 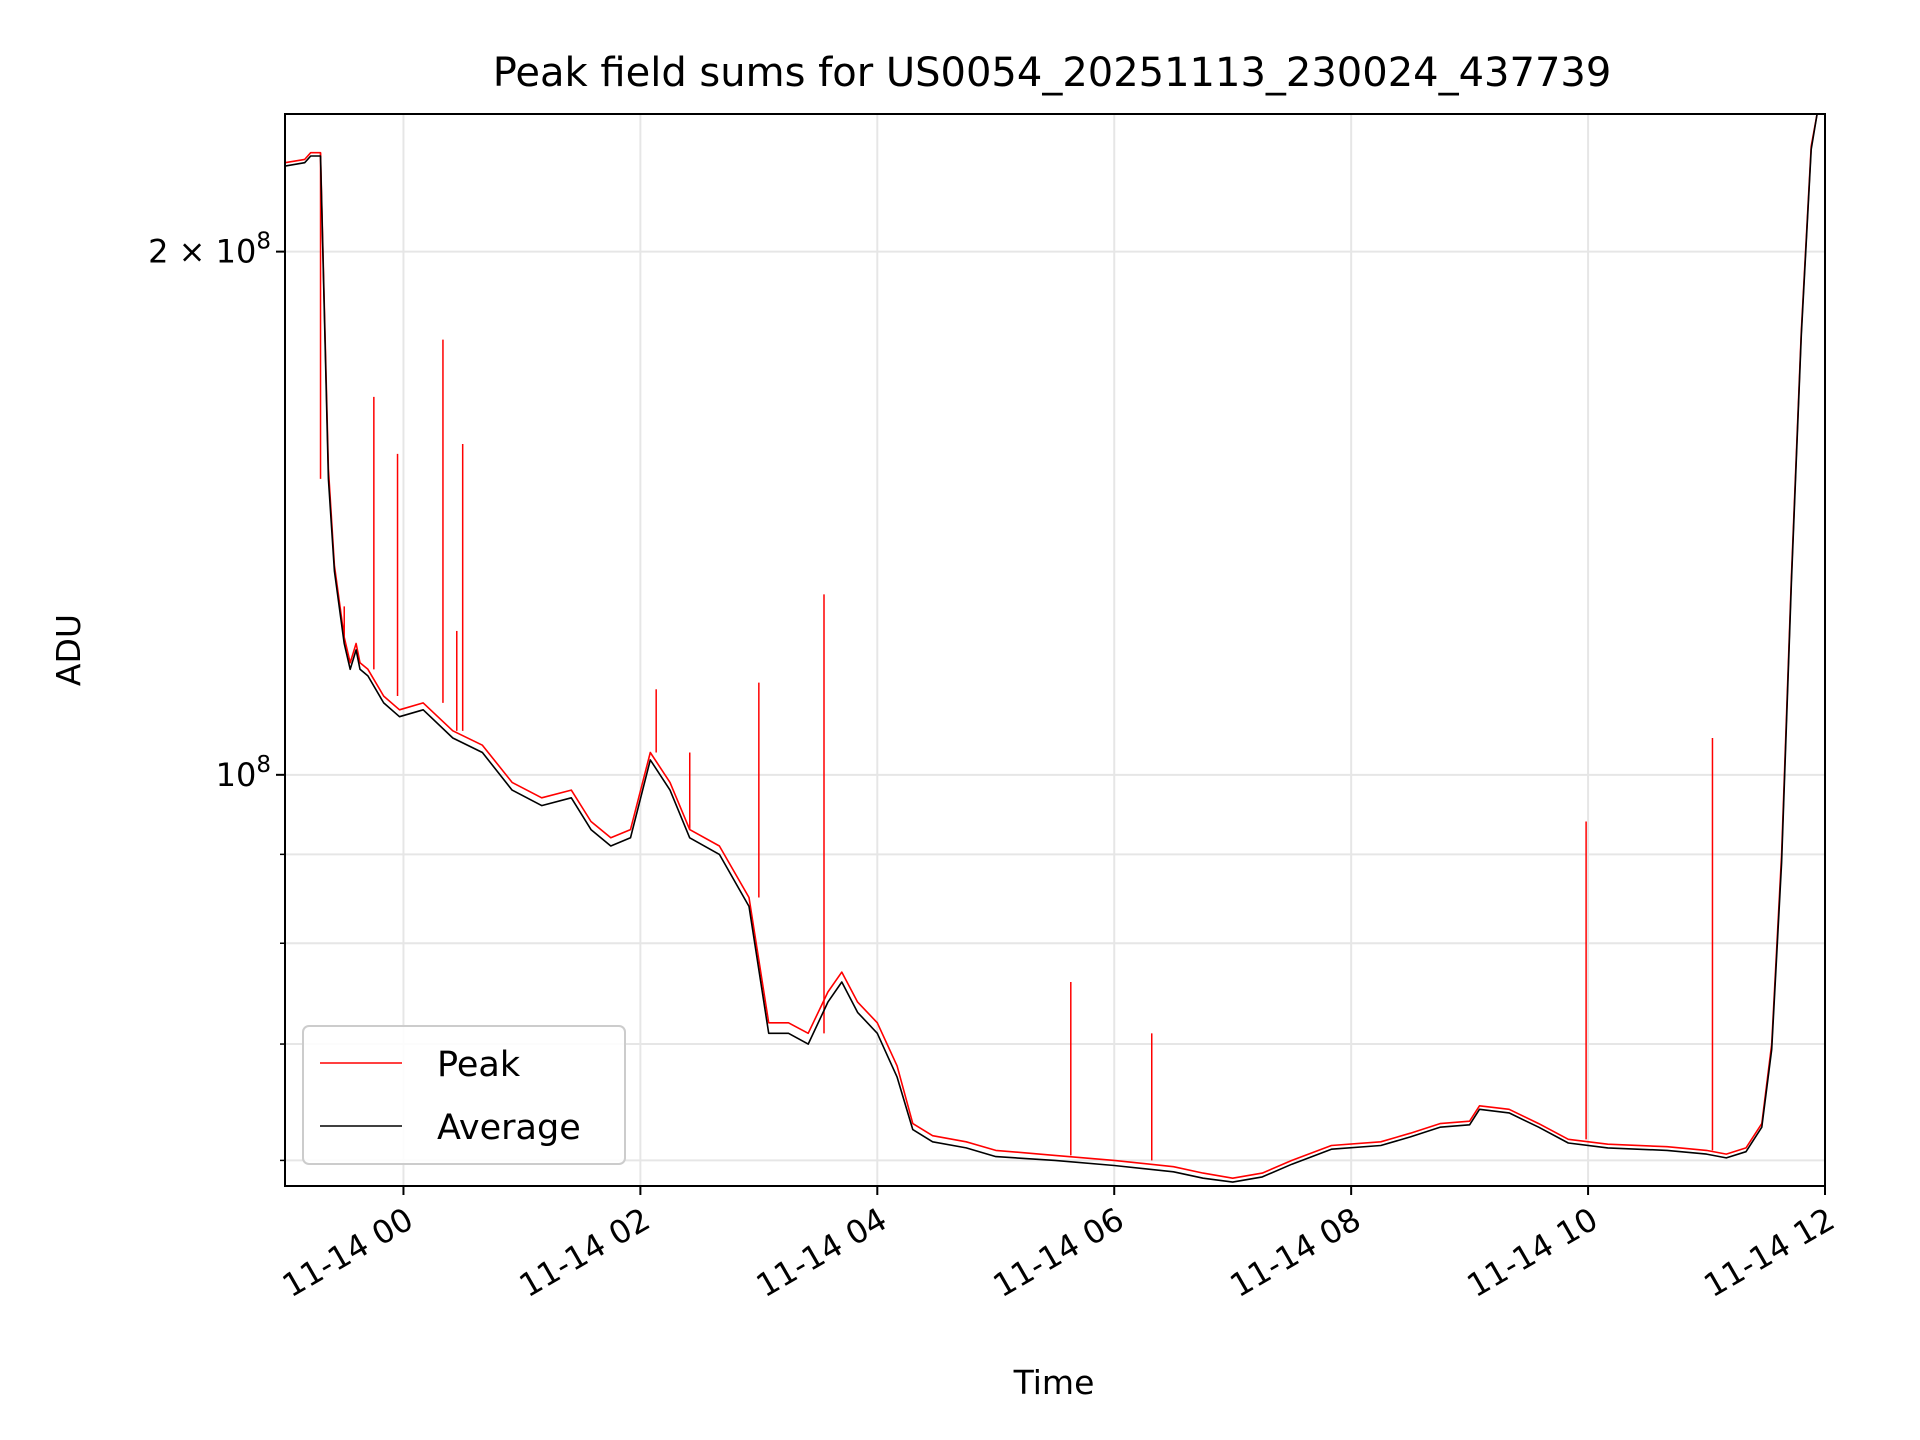 I want to click on y-tick-label-0: 2 × 108, so click(x=209, y=250).